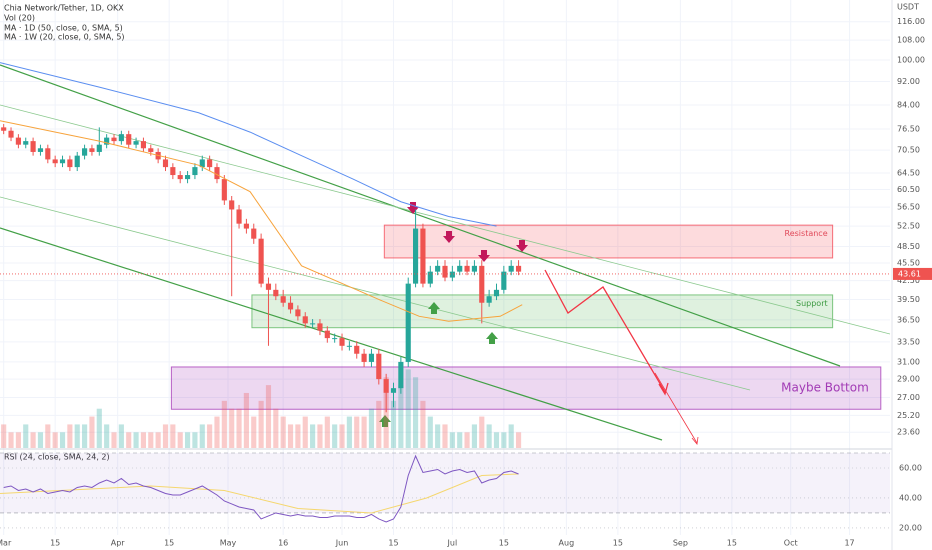  Describe the element at coordinates (663, 389) in the screenshot. I see `arrow-head` at that location.